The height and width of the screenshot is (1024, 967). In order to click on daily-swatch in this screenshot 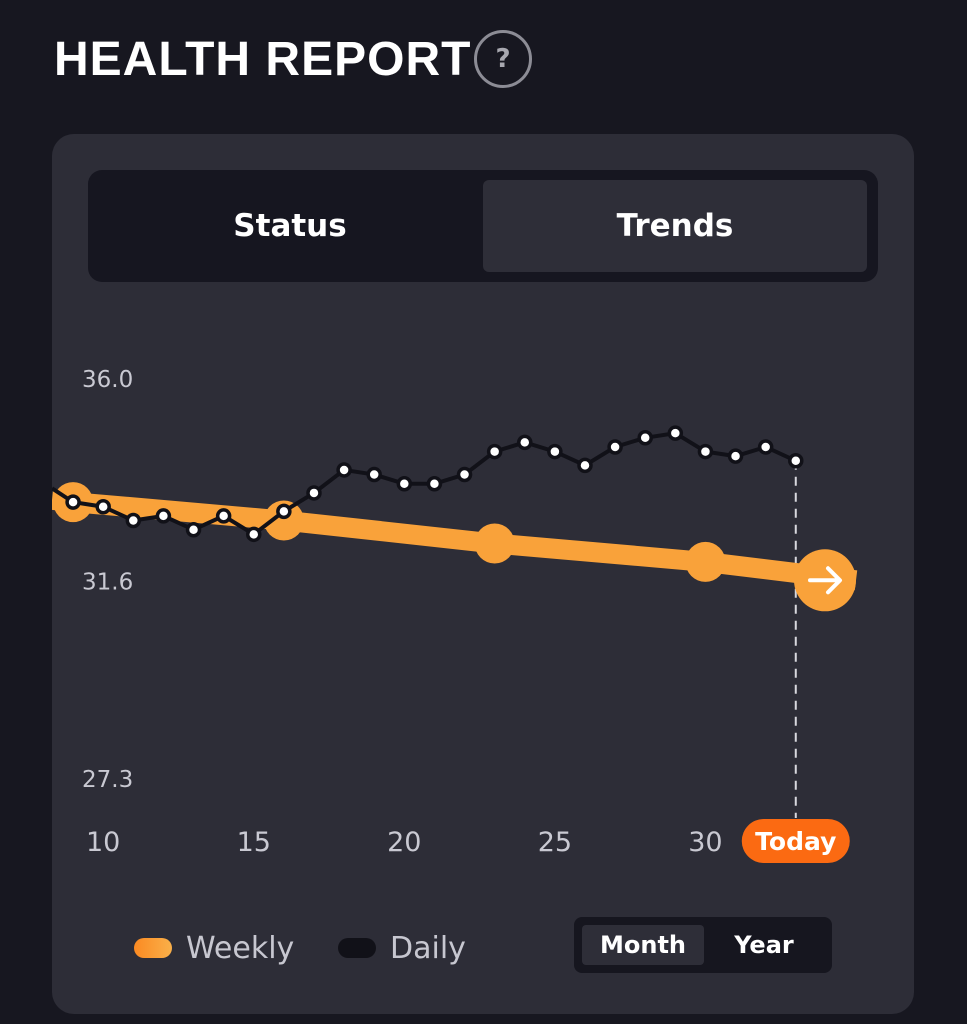, I will do `click(357, 948)`.